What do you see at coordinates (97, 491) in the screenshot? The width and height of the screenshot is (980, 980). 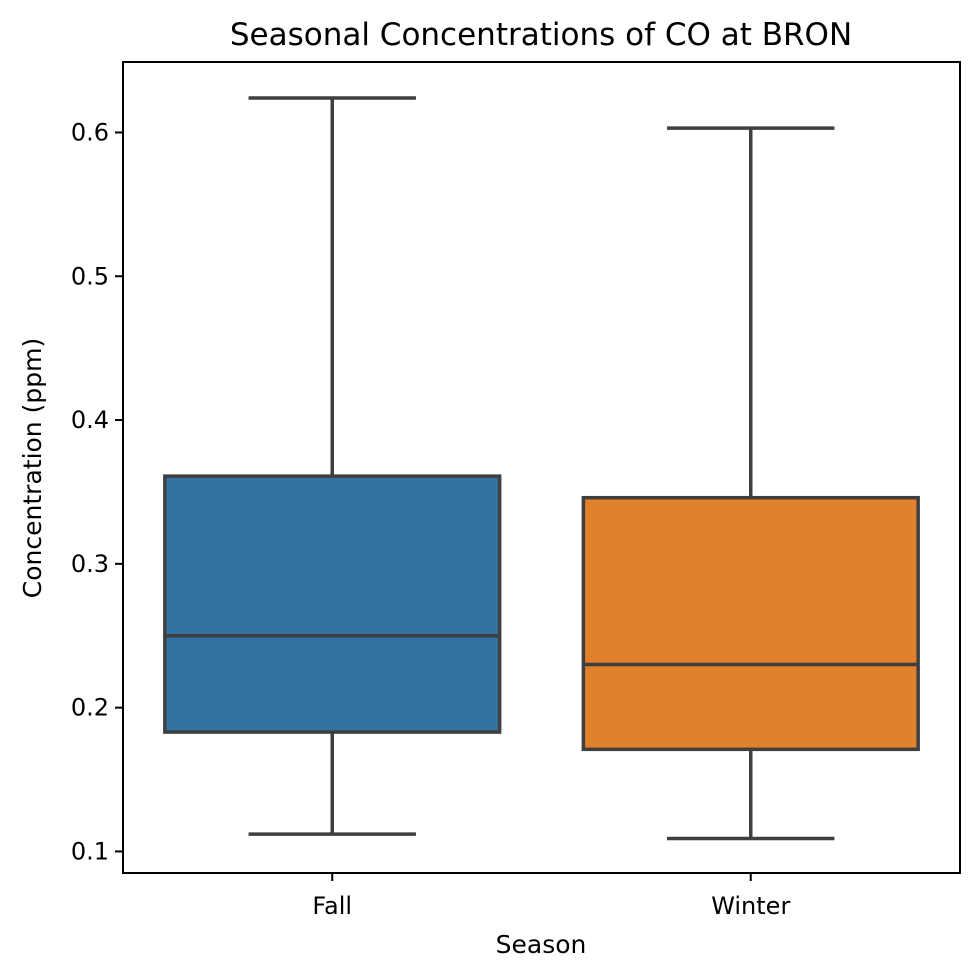 I see `y-axis: 0.1 0.2 0.3 0.4 0.5 0.6` at bounding box center [97, 491].